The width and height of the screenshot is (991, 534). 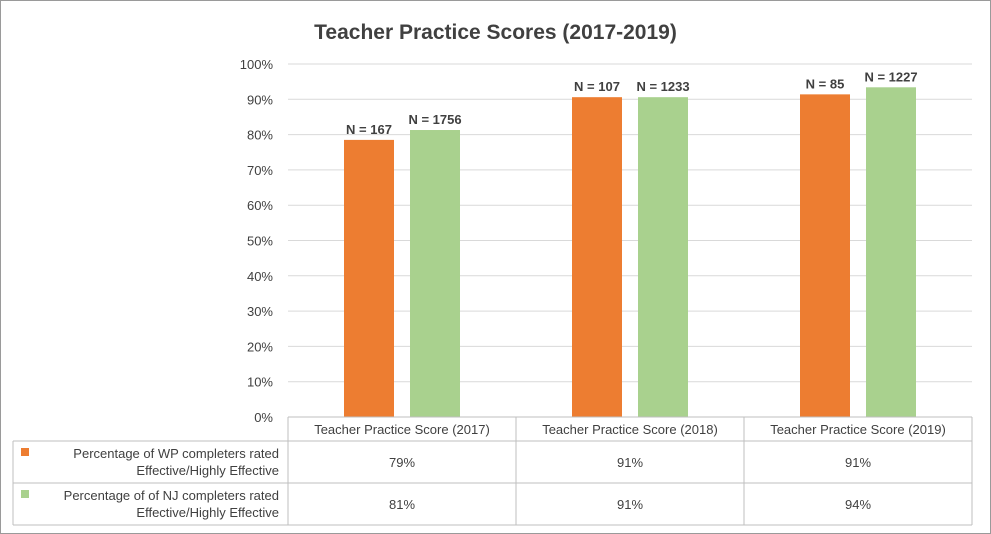 What do you see at coordinates (495, 32) in the screenshot?
I see `chart-title: Teacher Practice Scores (2017-2019)` at bounding box center [495, 32].